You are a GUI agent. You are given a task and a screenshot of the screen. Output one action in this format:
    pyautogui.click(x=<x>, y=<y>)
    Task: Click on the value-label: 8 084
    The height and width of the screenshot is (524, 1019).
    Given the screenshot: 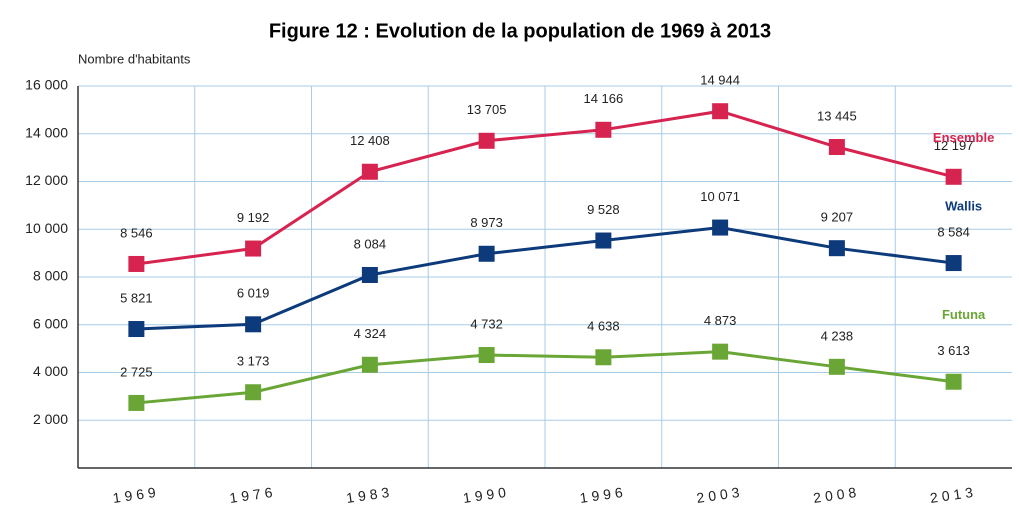 What is the action you would take?
    pyautogui.click(x=370, y=243)
    